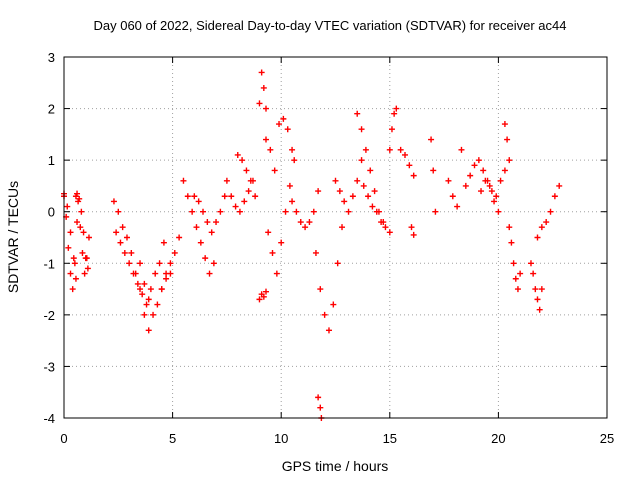 The width and height of the screenshot is (640, 480). I want to click on y-tick-label: -3, so click(49, 366).